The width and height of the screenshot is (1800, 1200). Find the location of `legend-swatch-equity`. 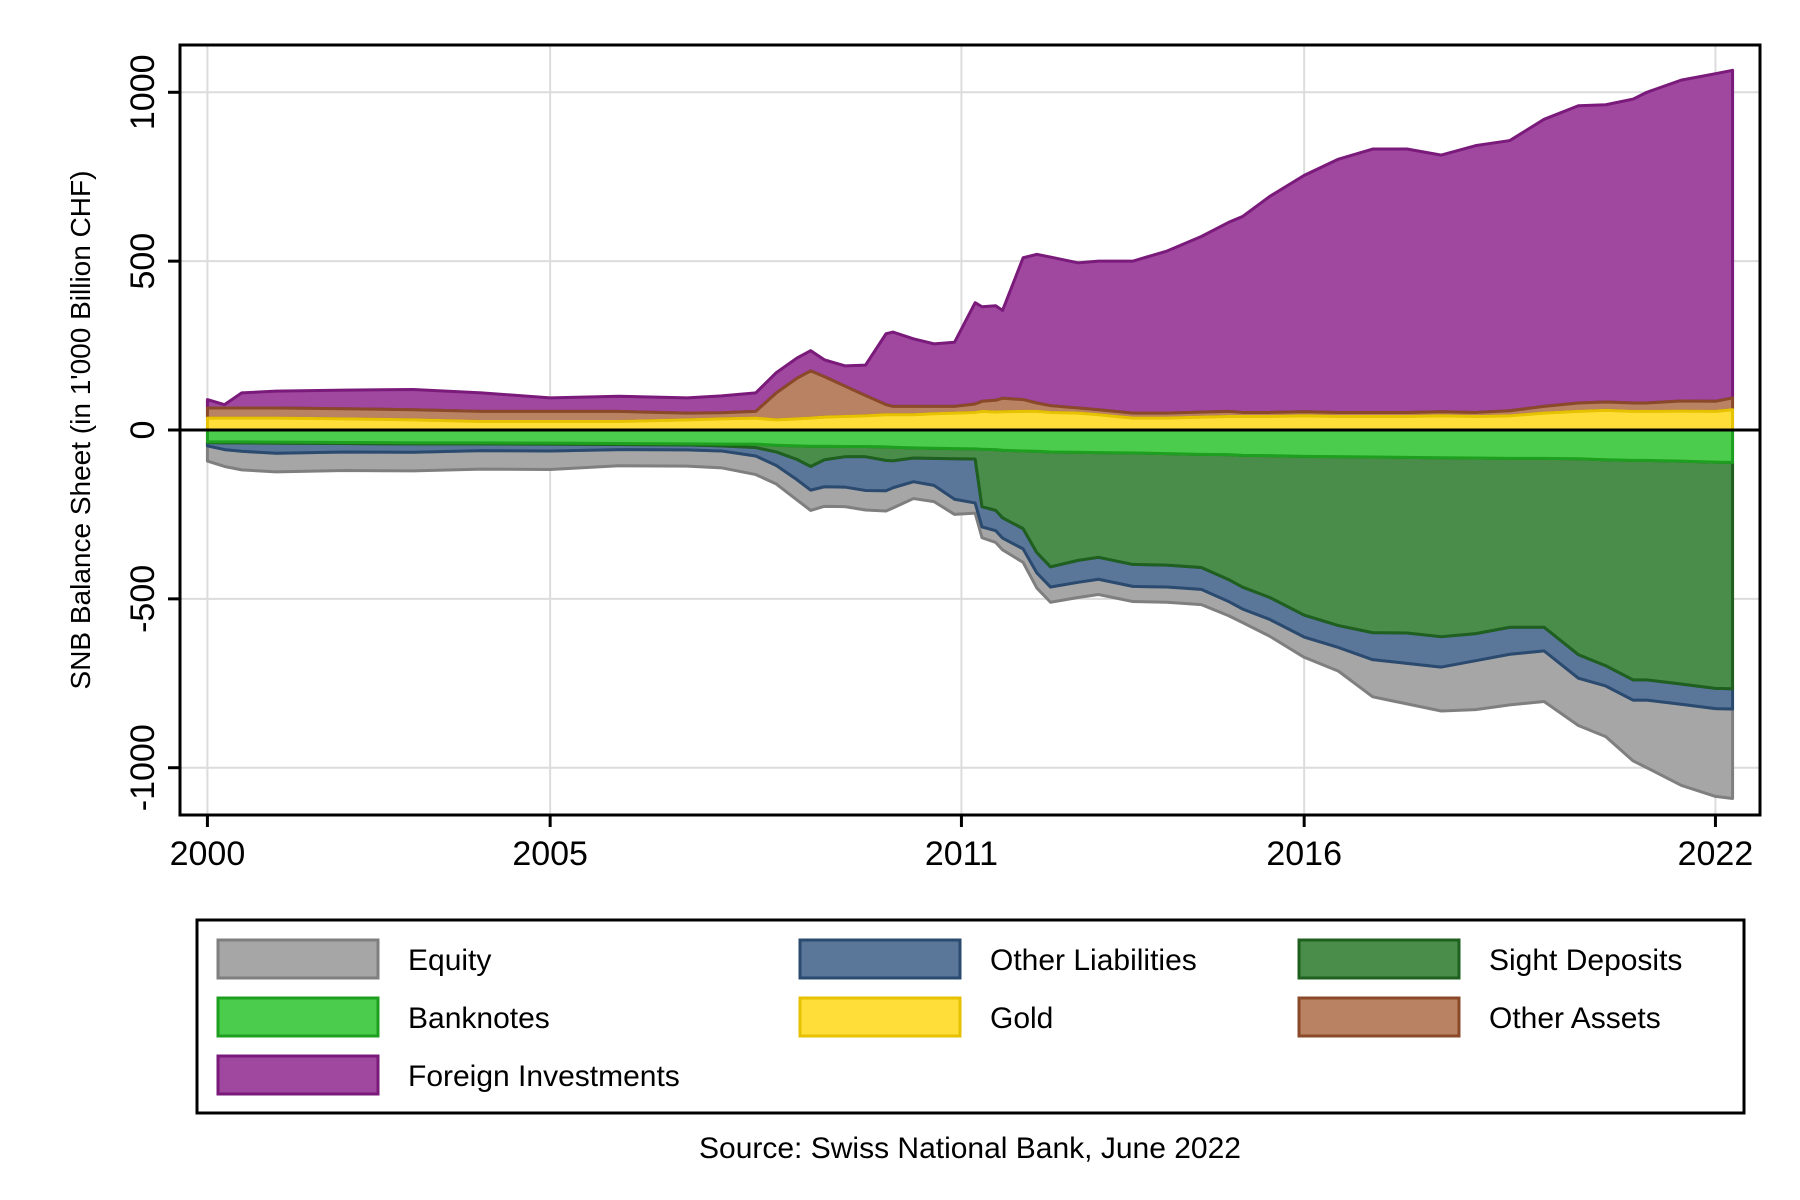

legend-swatch-equity is located at coordinates (298, 959).